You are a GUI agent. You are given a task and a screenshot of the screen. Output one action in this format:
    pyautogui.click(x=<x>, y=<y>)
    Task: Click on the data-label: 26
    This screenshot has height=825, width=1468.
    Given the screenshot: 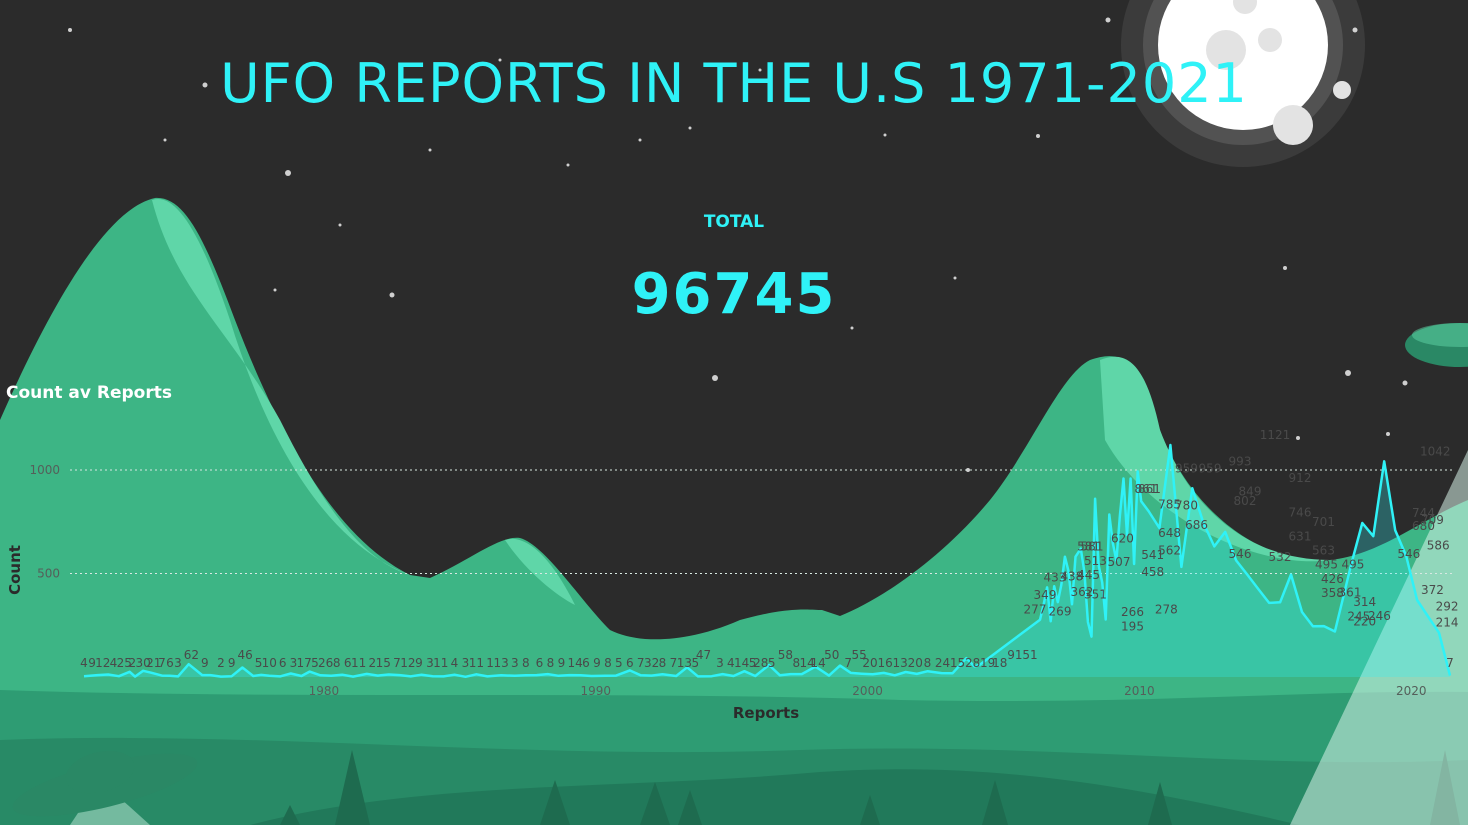 What is the action you would take?
    pyautogui.click(x=325, y=663)
    